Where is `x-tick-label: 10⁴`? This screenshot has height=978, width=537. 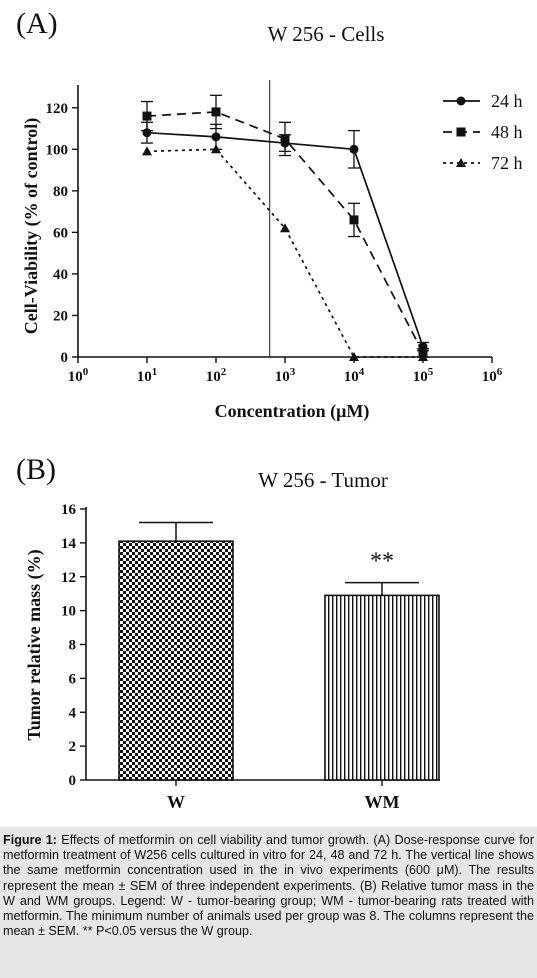
x-tick-label: 10⁴ is located at coordinates (354, 375).